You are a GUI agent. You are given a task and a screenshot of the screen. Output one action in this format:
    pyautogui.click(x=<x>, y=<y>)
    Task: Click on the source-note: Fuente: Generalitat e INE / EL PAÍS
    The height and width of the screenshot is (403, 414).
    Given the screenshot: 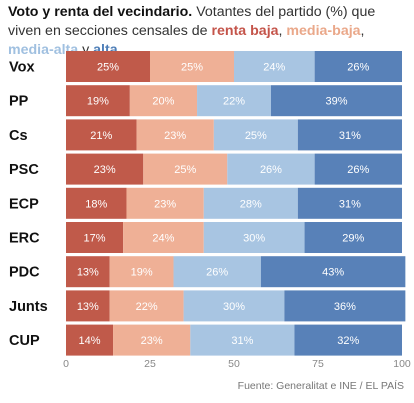 What is the action you would take?
    pyautogui.click(x=320, y=386)
    